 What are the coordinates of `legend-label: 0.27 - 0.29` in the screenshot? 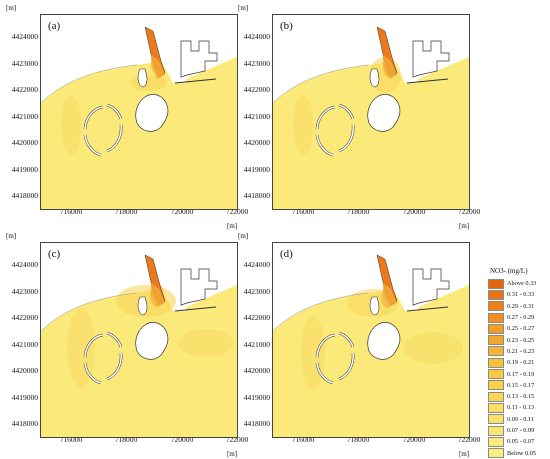 It's located at (521, 318).